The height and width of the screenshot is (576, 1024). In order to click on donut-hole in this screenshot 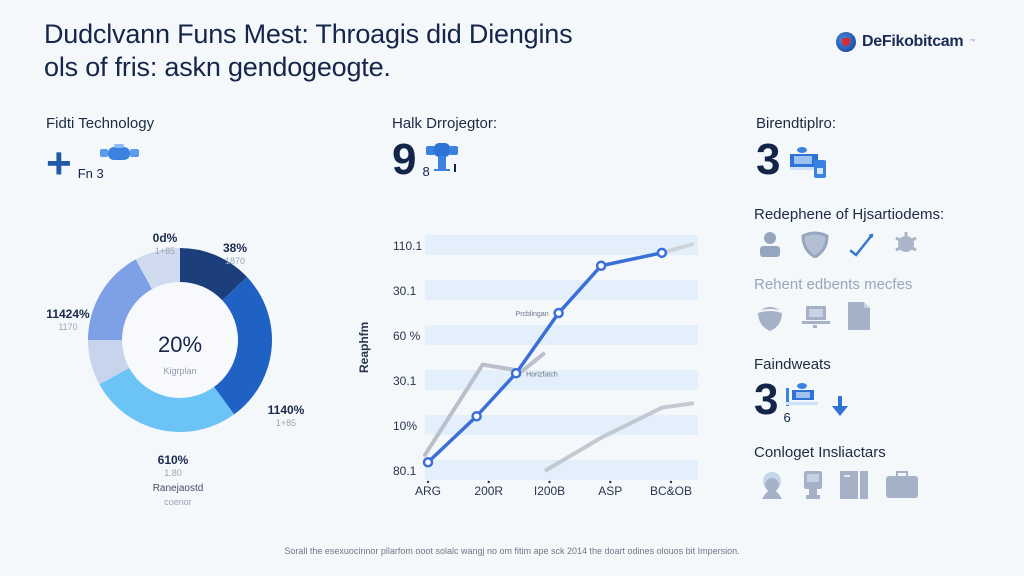, I will do `click(180, 340)`.